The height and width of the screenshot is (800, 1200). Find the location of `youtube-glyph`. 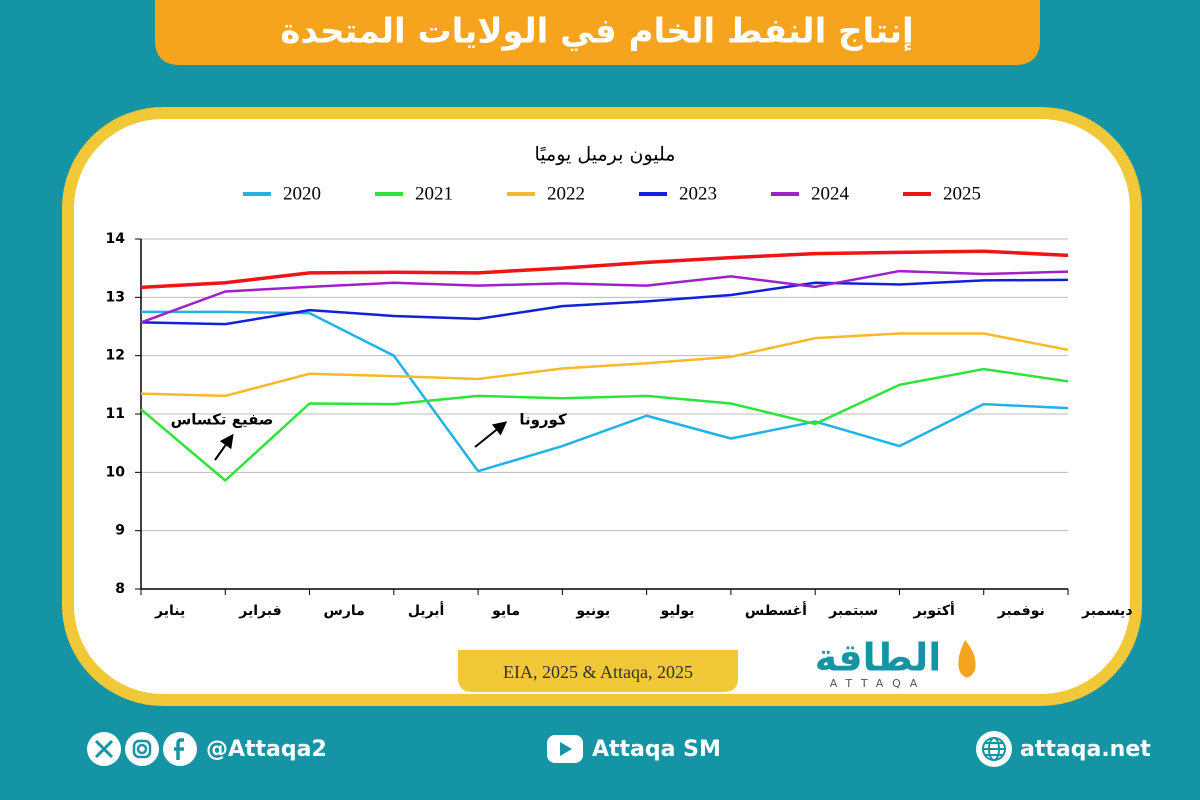

youtube-glyph is located at coordinates (566, 749).